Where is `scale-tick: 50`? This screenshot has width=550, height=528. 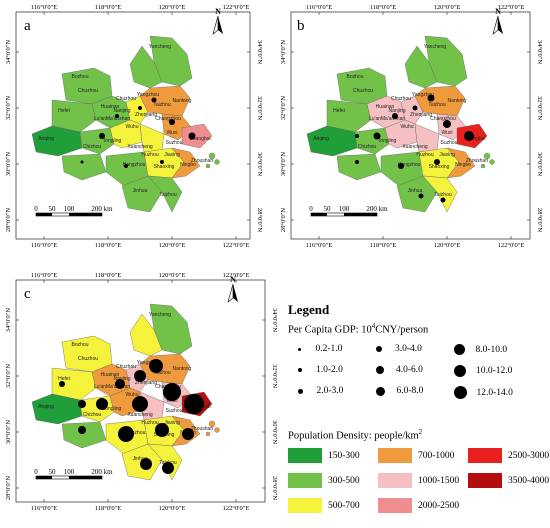 scale-tick: 50 is located at coordinates (328, 209).